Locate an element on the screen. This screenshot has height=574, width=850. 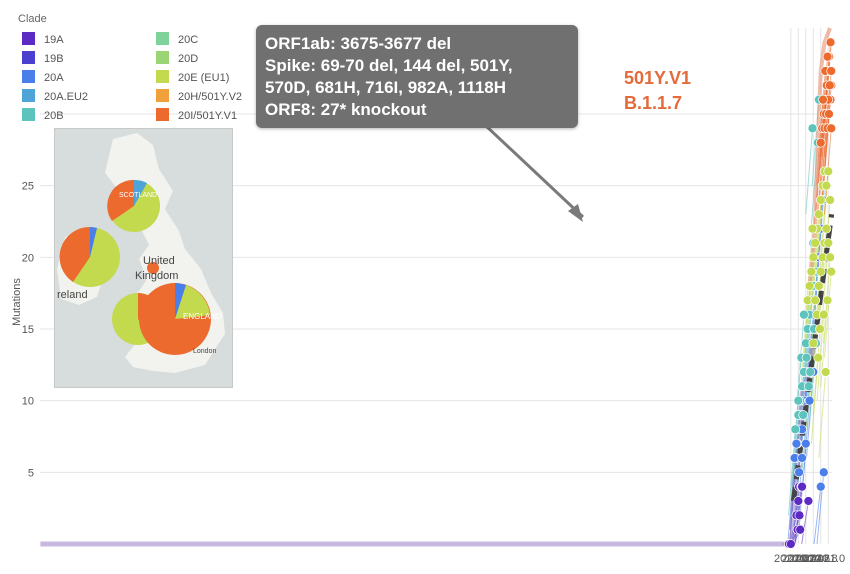
pie-chart-england is located at coordinates (175, 319).